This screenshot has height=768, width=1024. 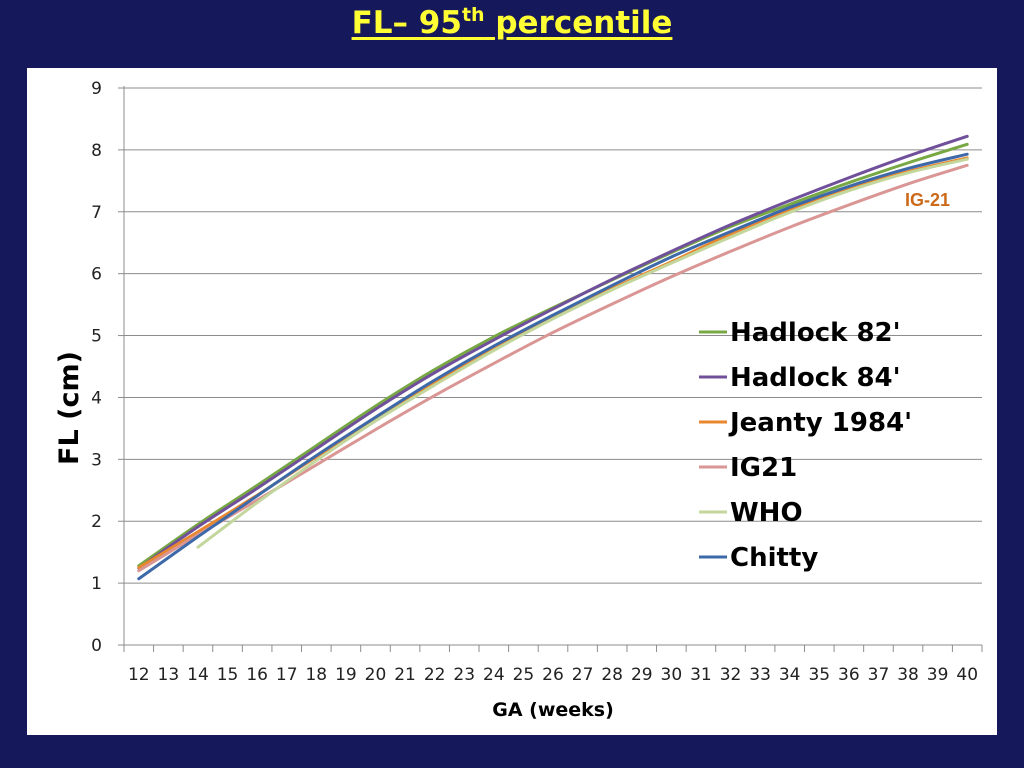 What do you see at coordinates (494, 675) in the screenshot?
I see `x-tick-label-24: 24` at bounding box center [494, 675].